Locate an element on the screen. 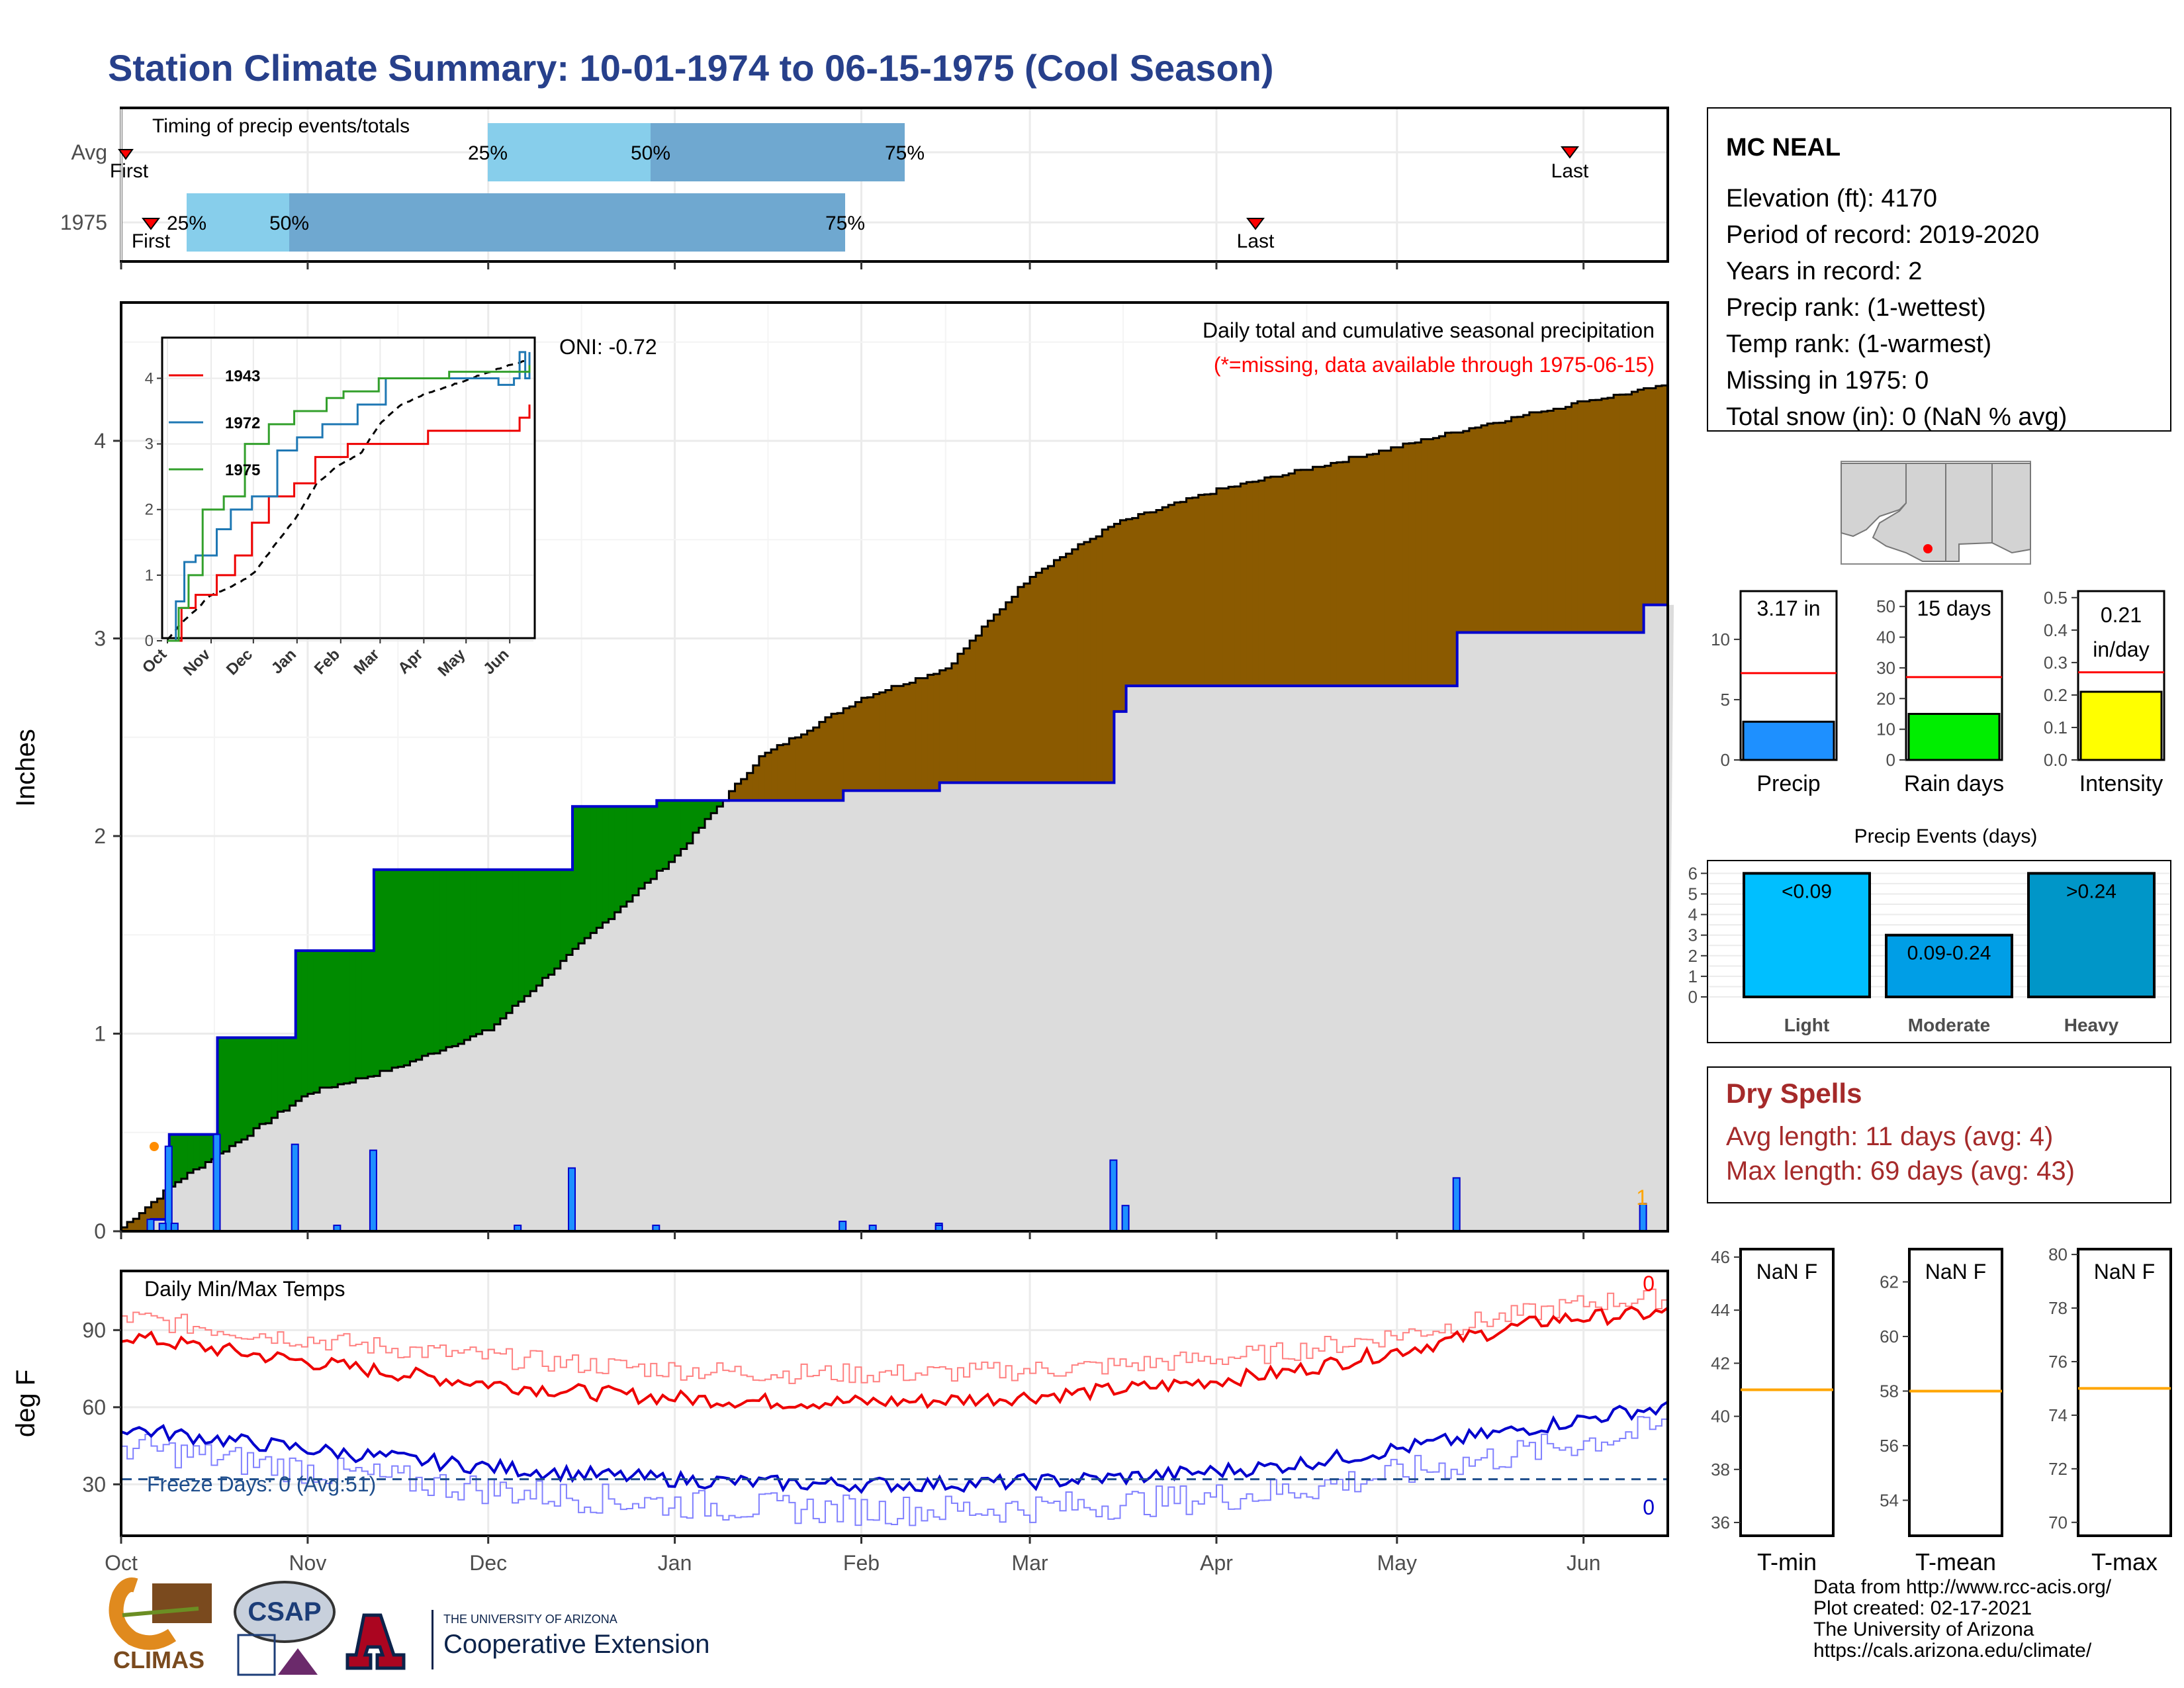 This screenshot has width=2184, height=1688. station-info-line: Elevation (ft): 4170 is located at coordinates (1831, 198).